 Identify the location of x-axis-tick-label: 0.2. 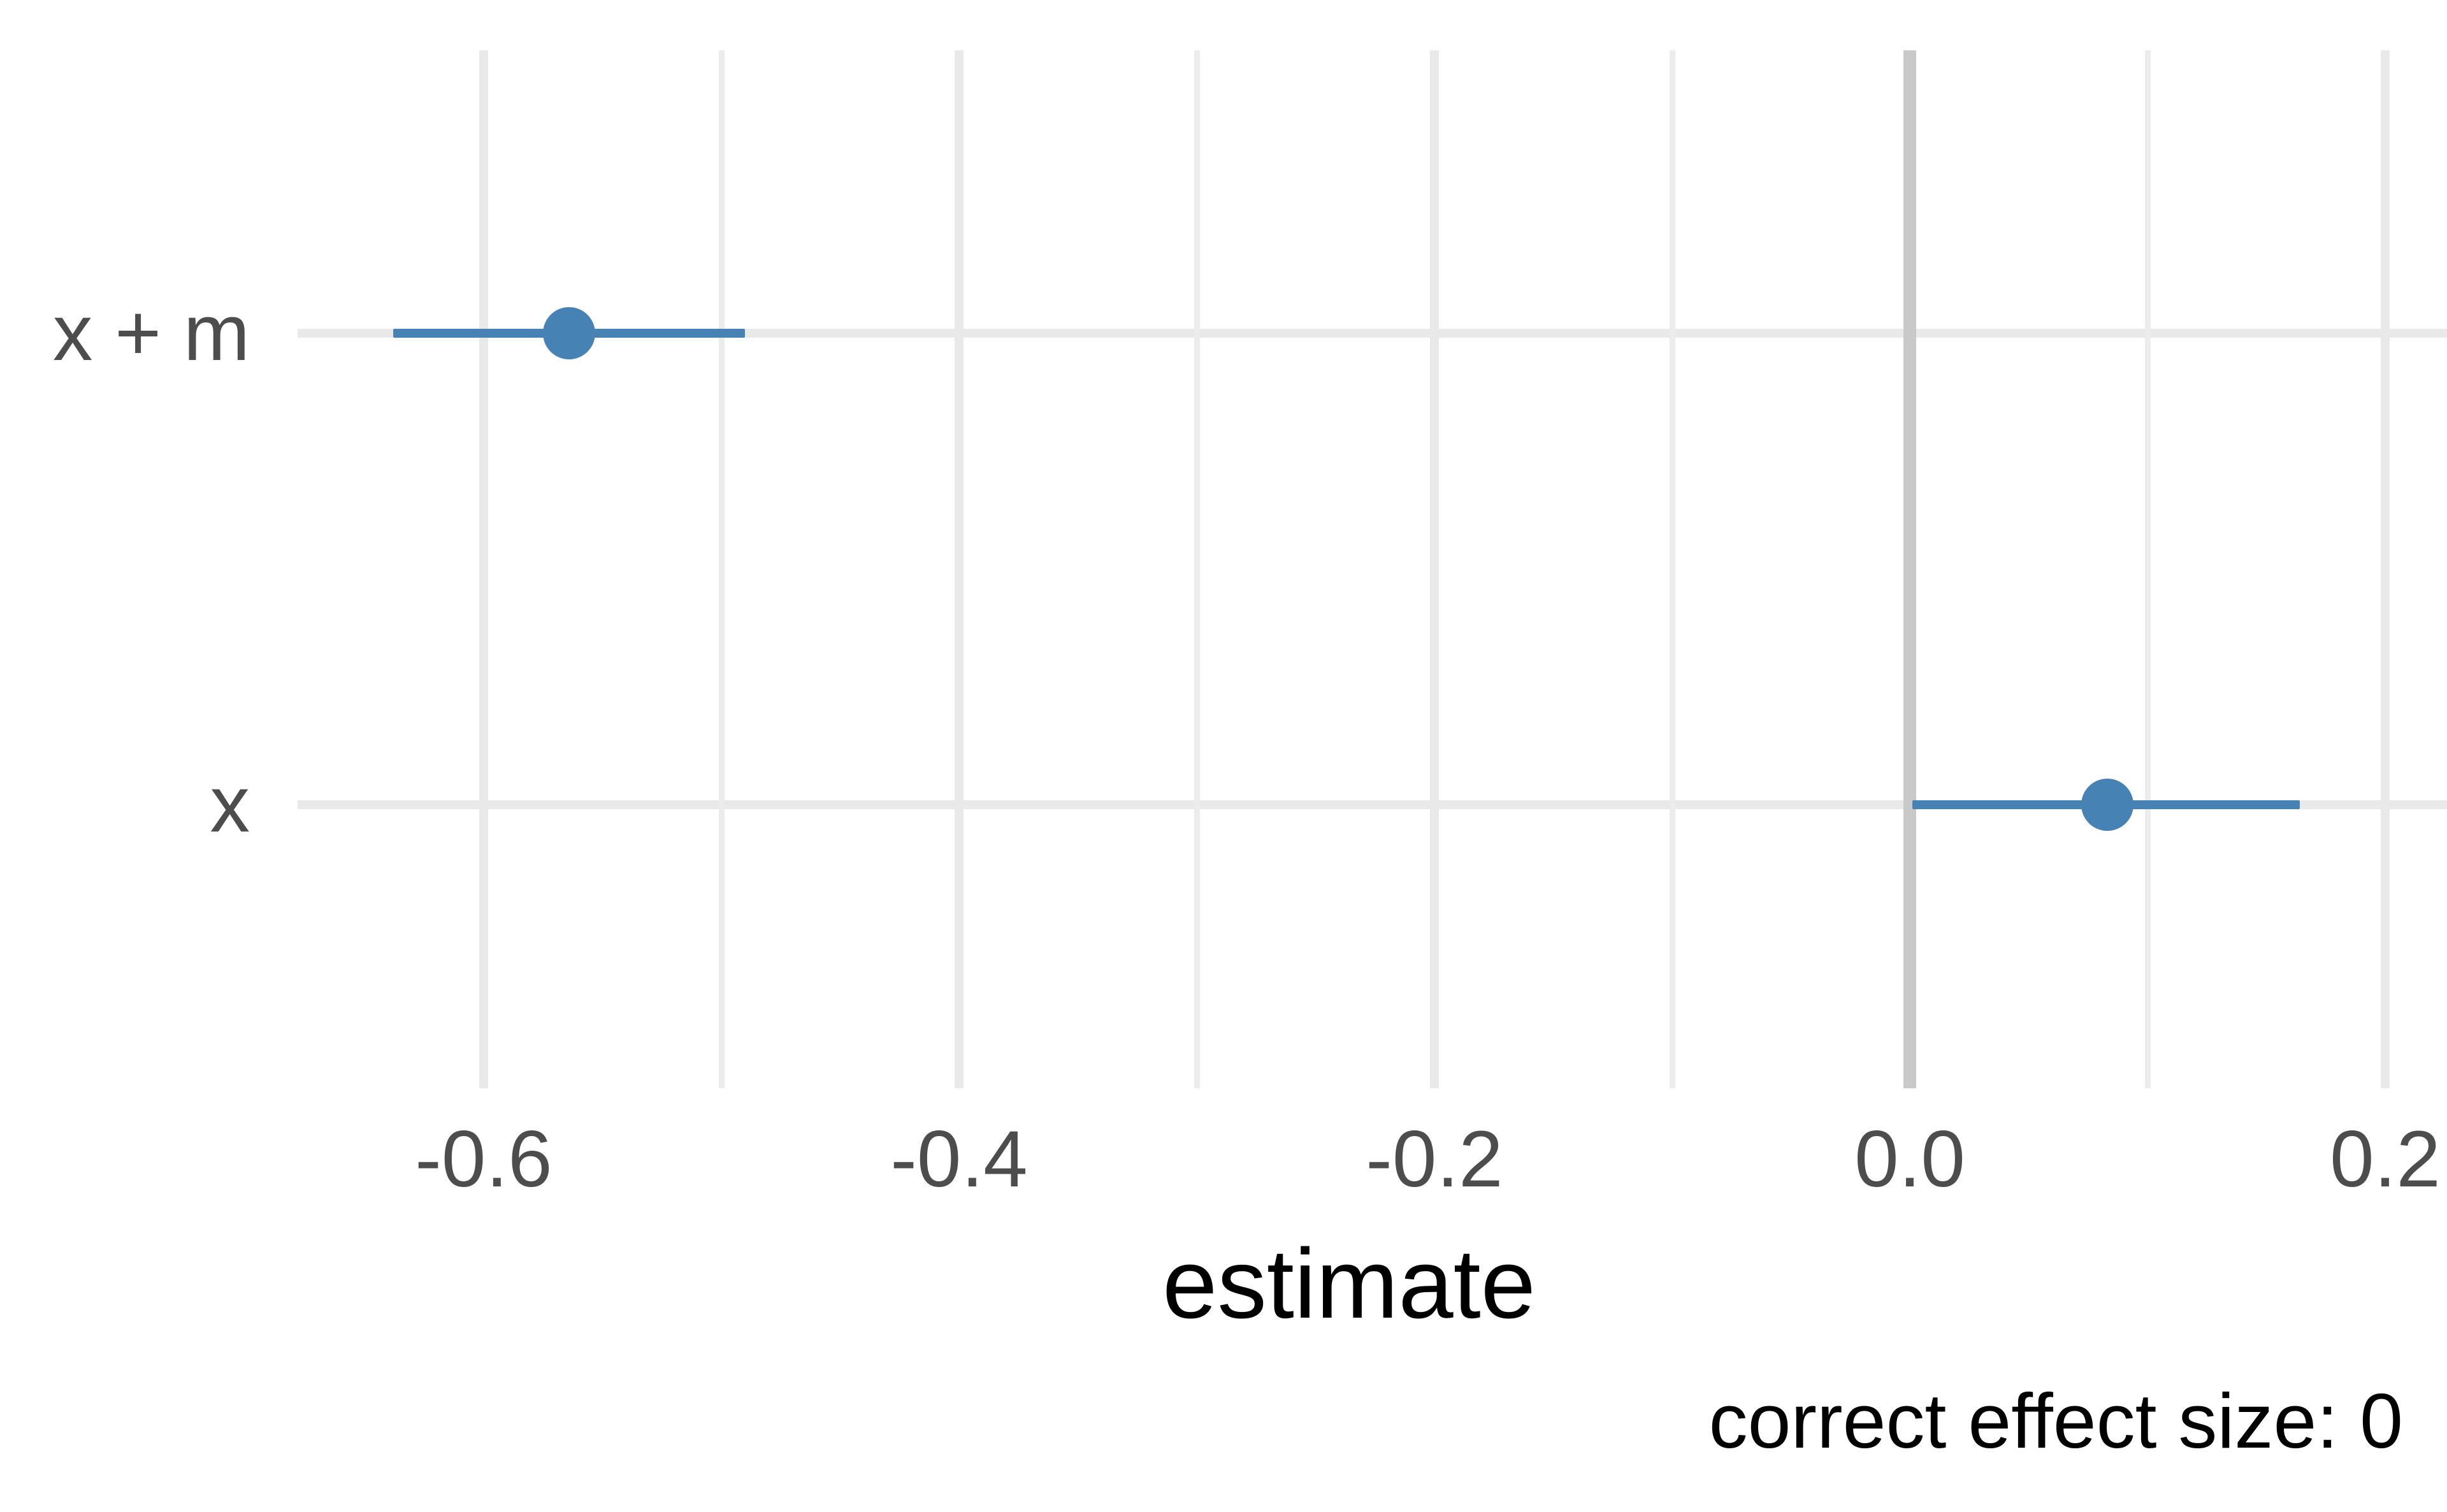
(2385, 1159).